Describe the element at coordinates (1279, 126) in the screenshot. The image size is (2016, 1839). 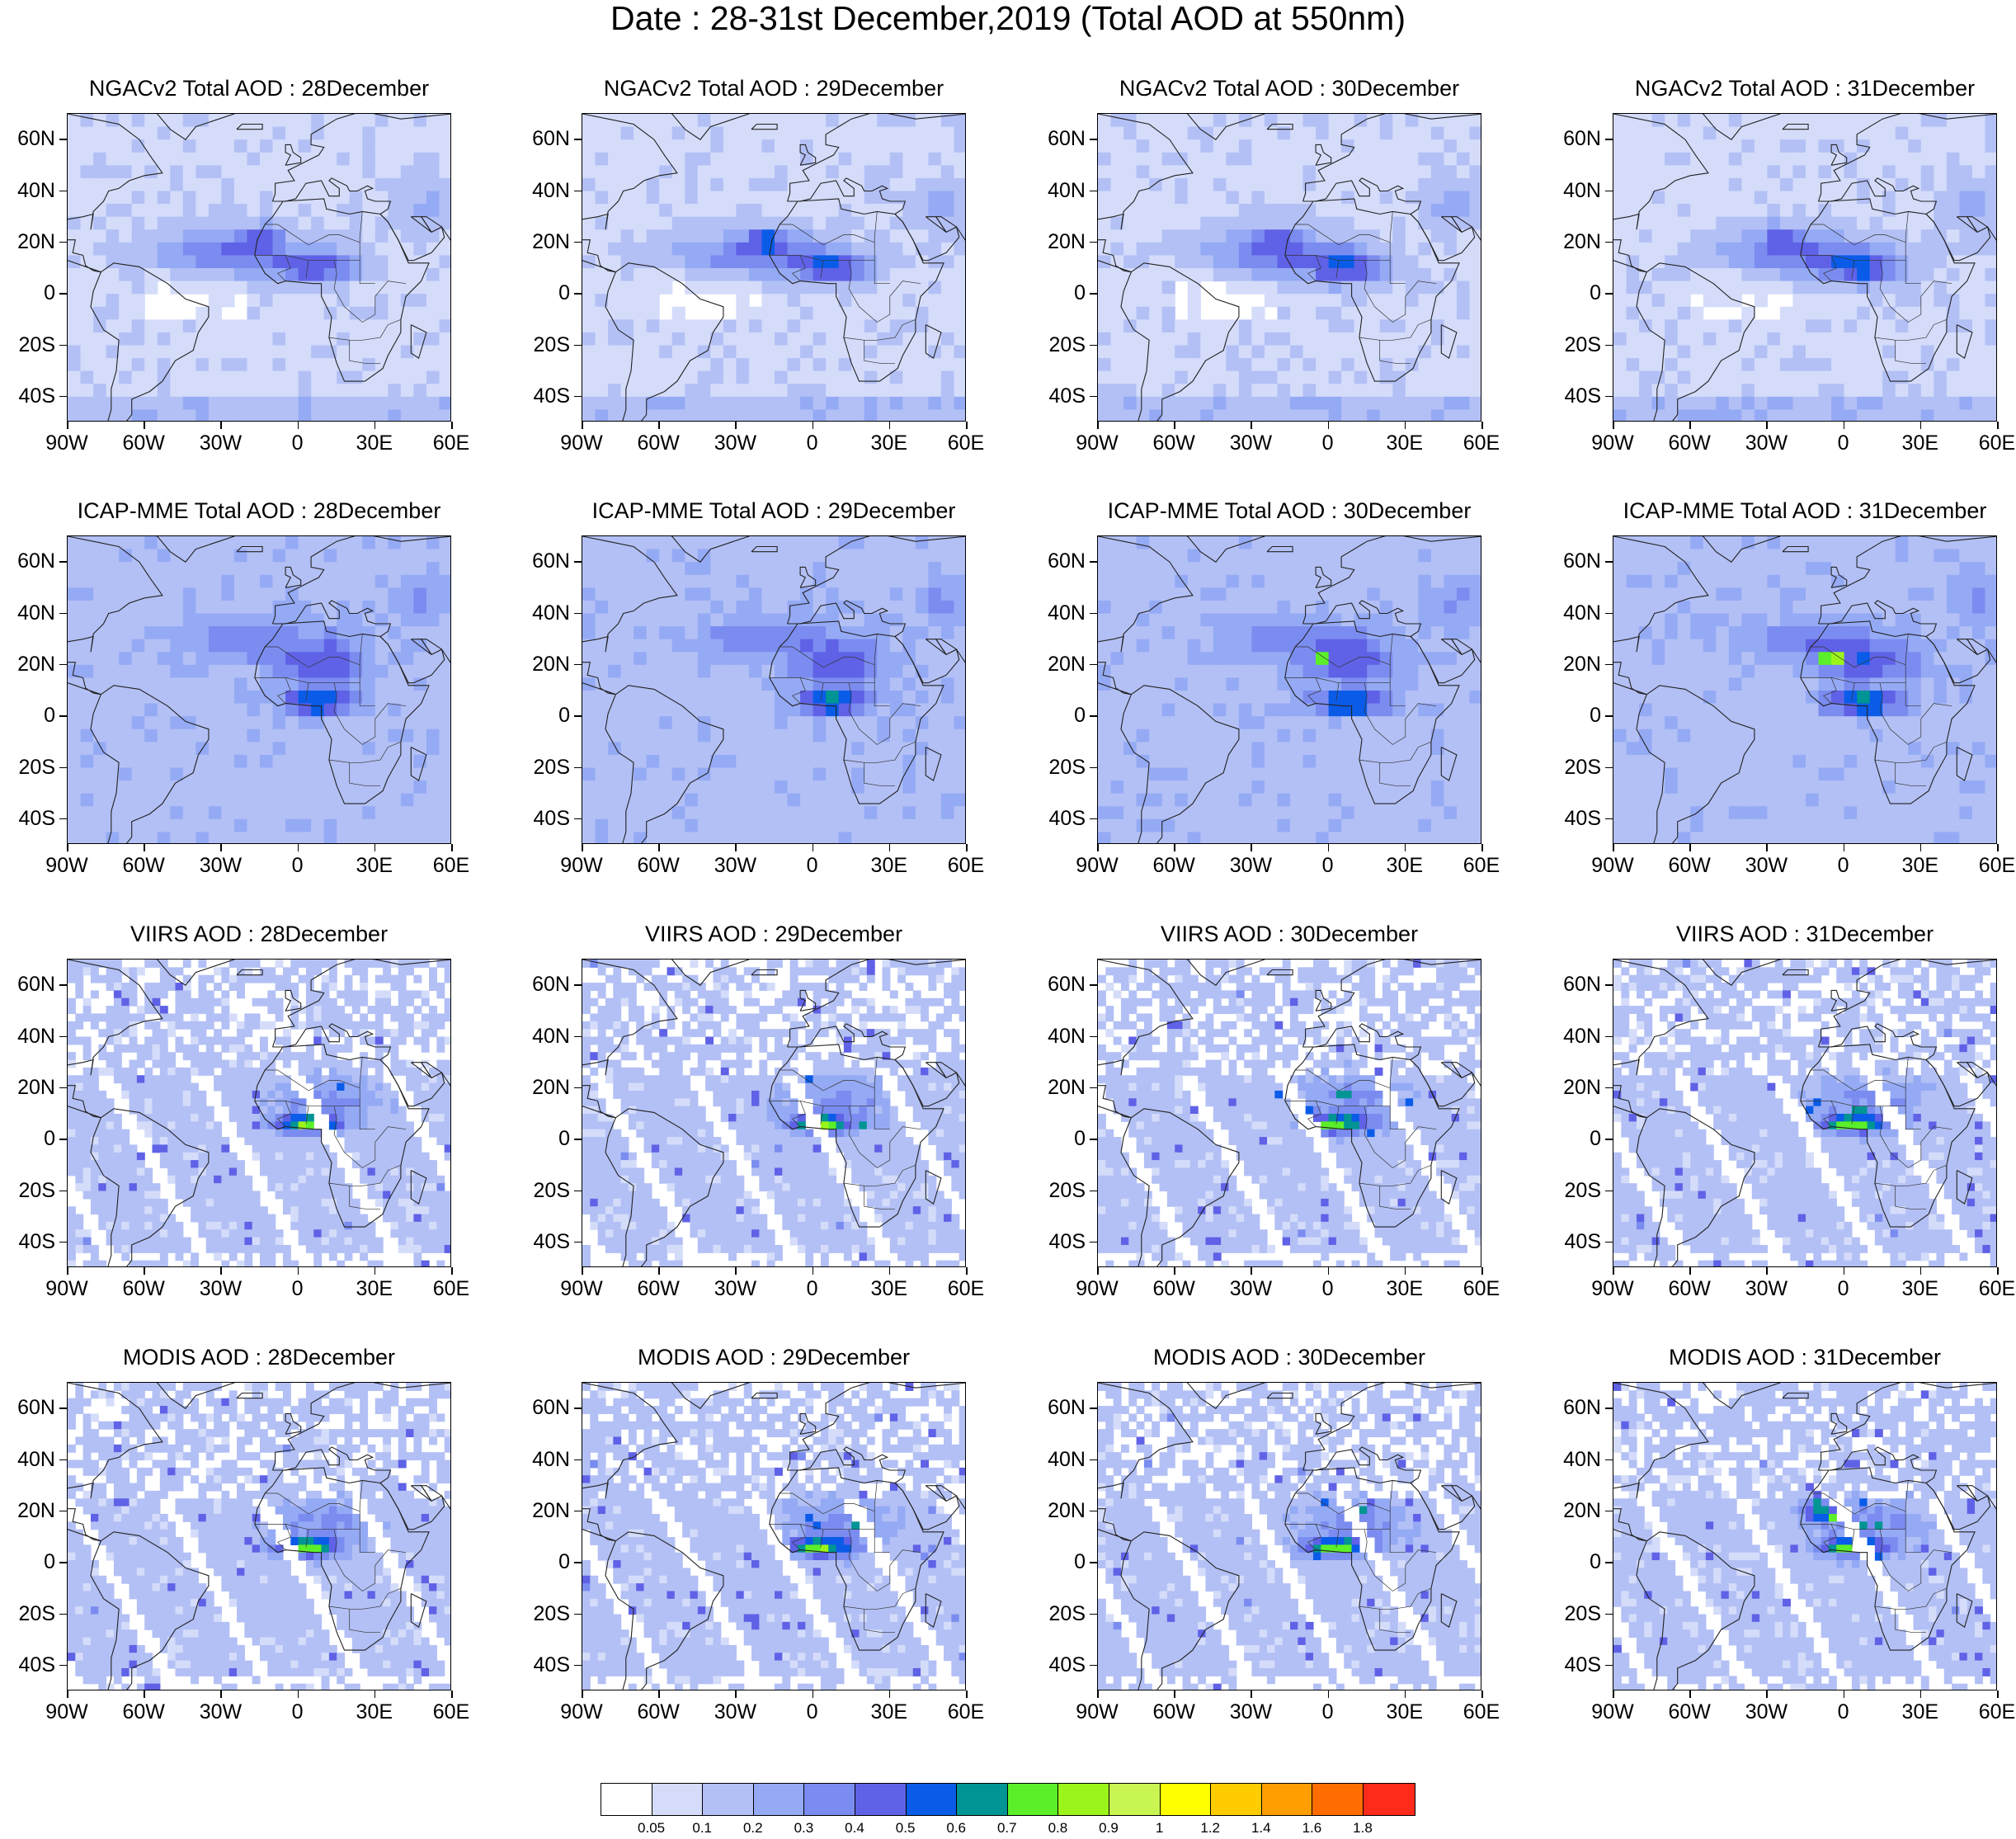
I see `coastline-iceland` at that location.